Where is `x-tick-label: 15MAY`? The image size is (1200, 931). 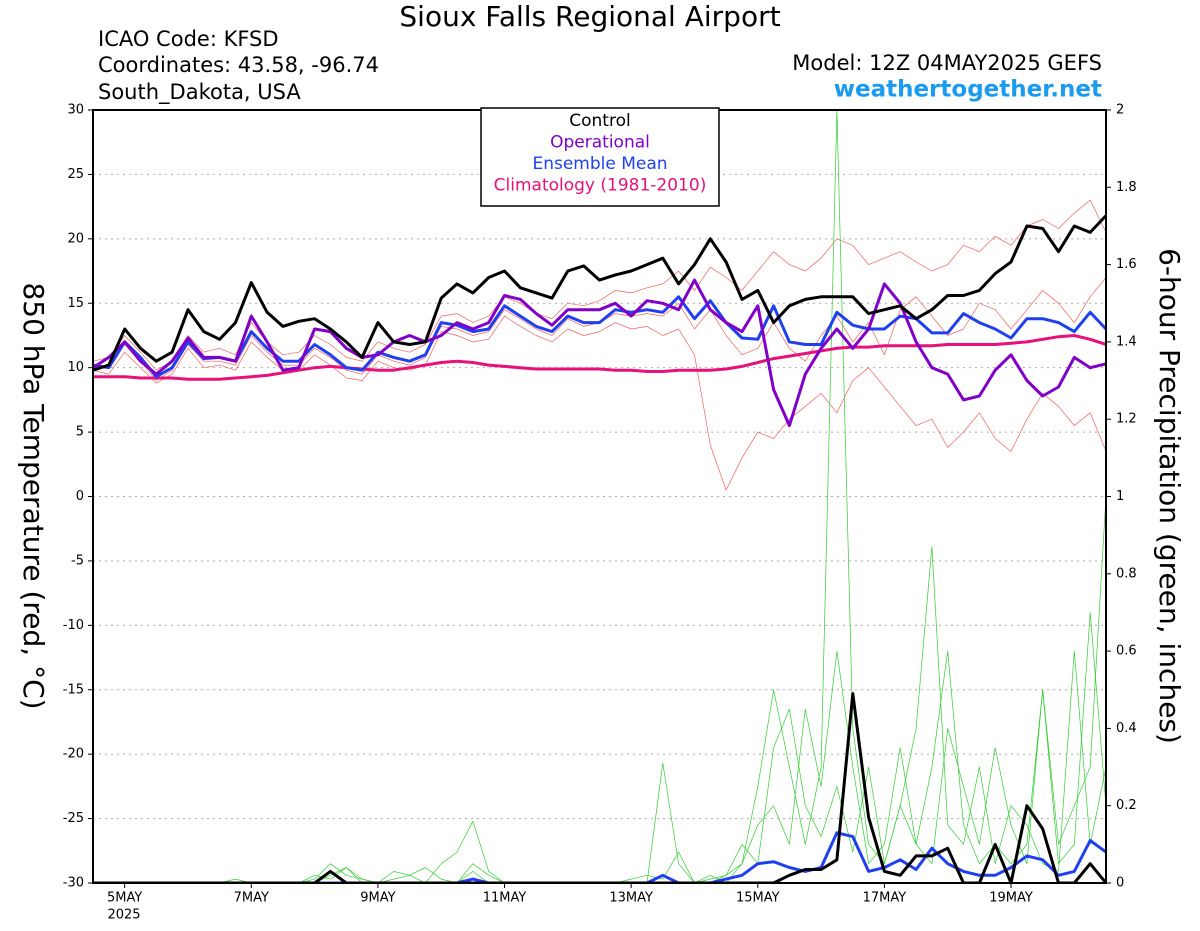
x-tick-label: 15MAY is located at coordinates (758, 898).